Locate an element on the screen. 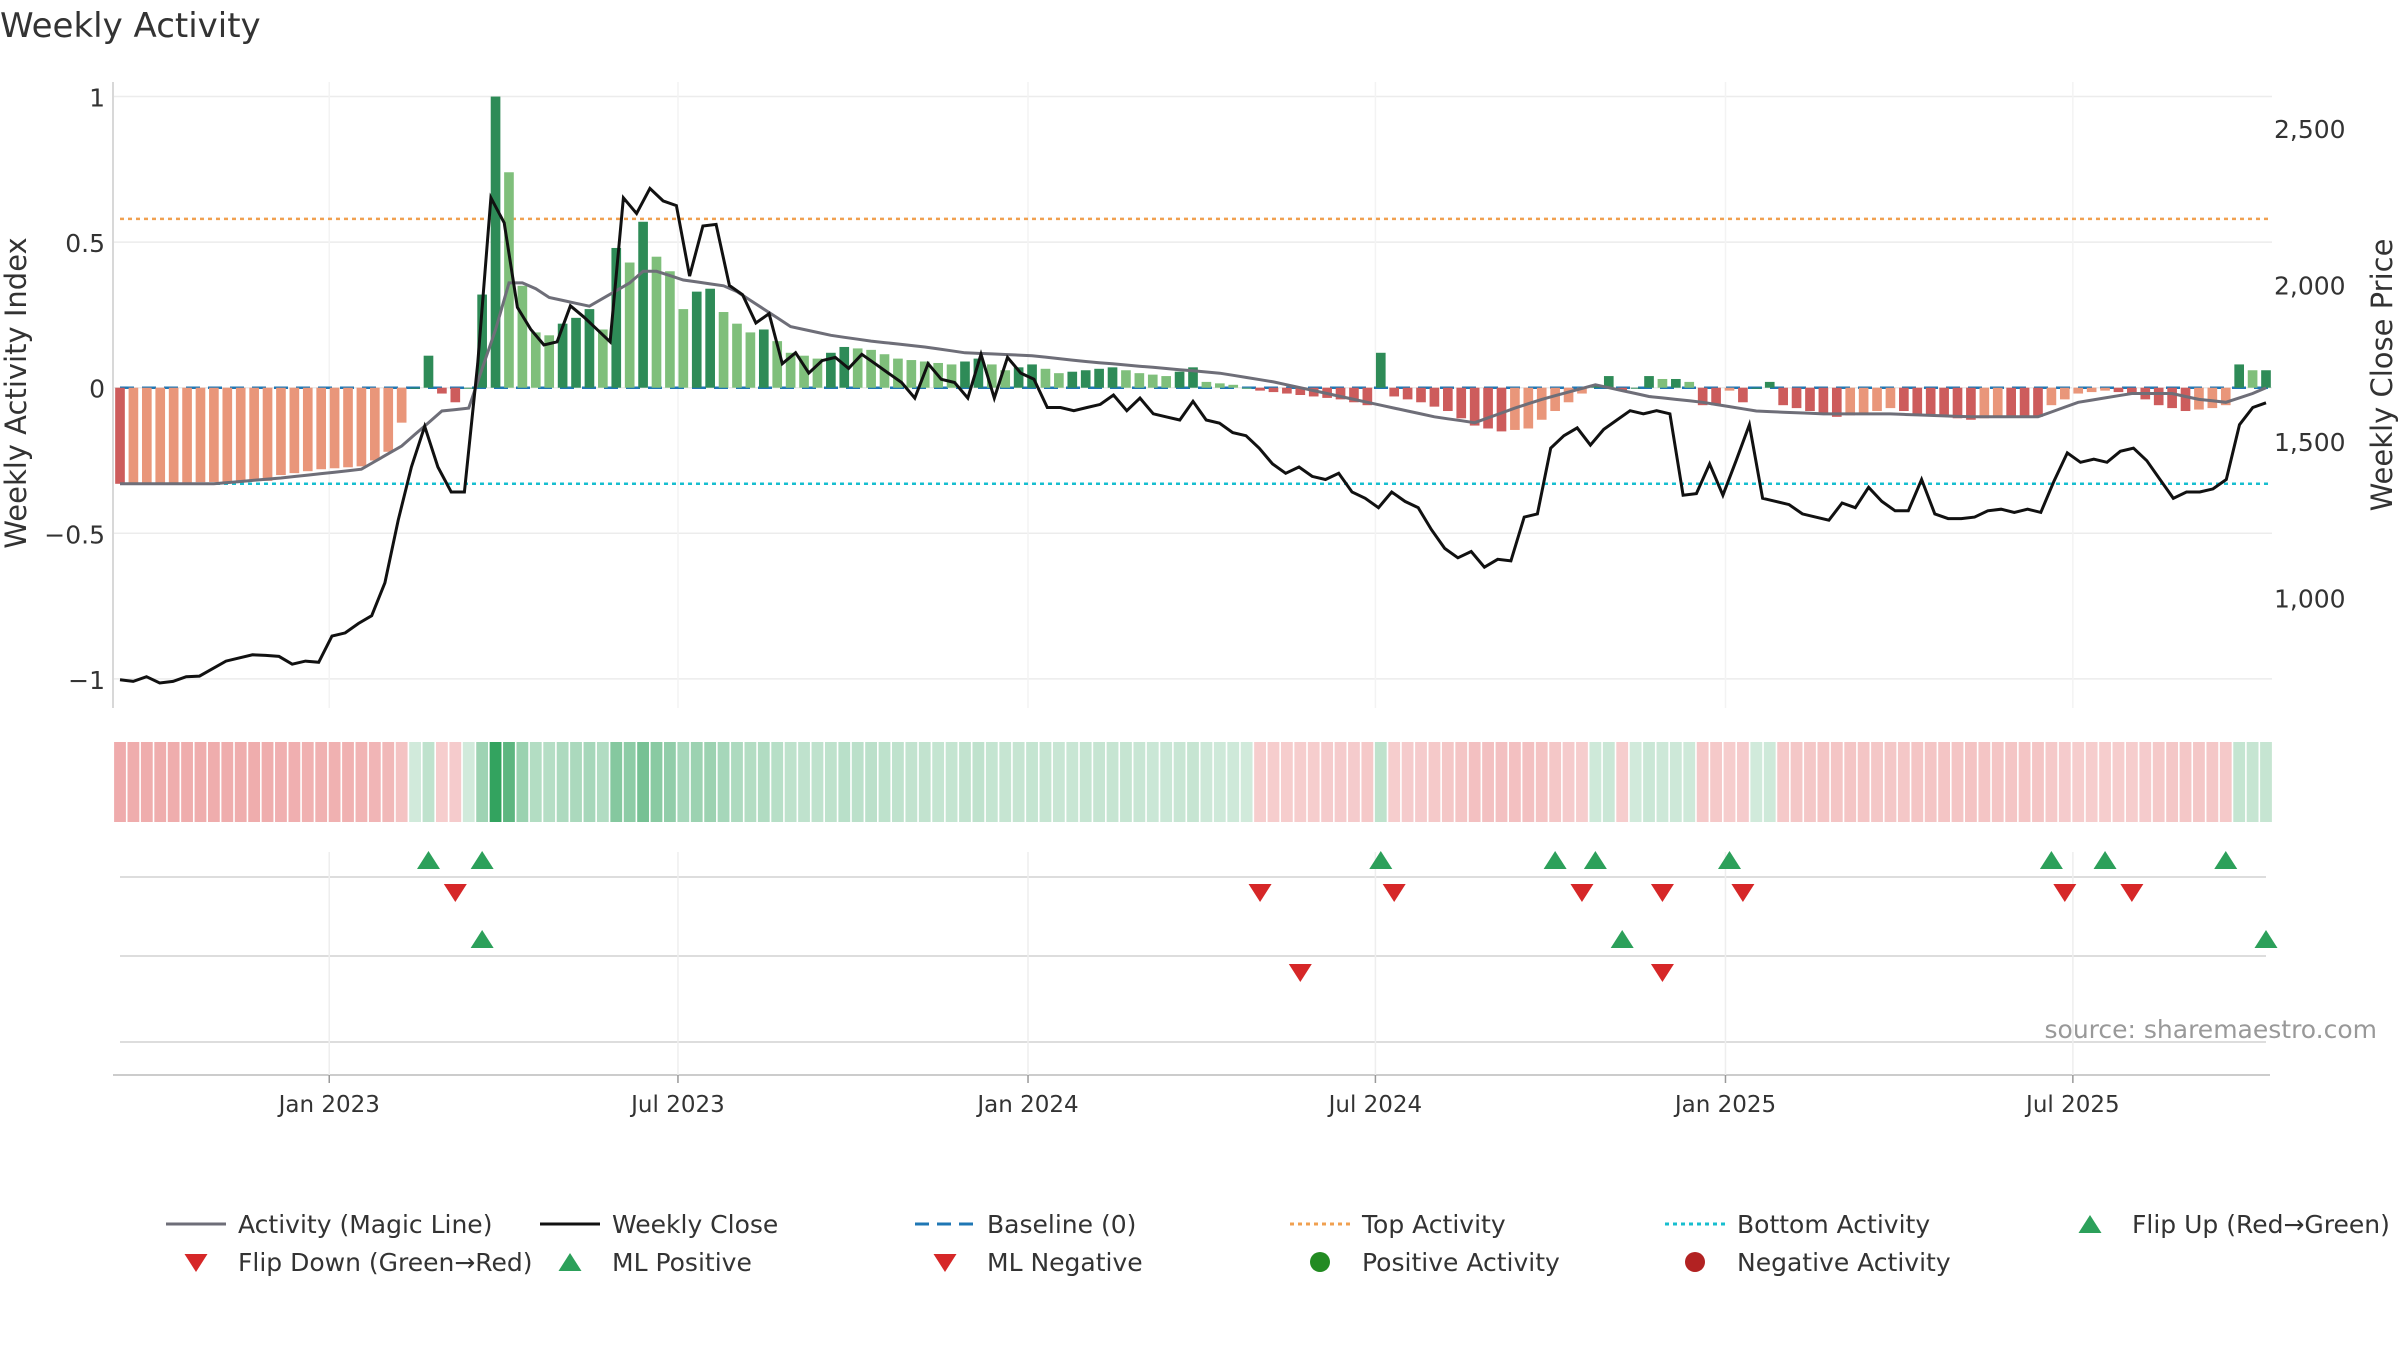 The height and width of the screenshot is (1350, 2400). legend-item: Baseline (0) is located at coordinates (1025, 1224).